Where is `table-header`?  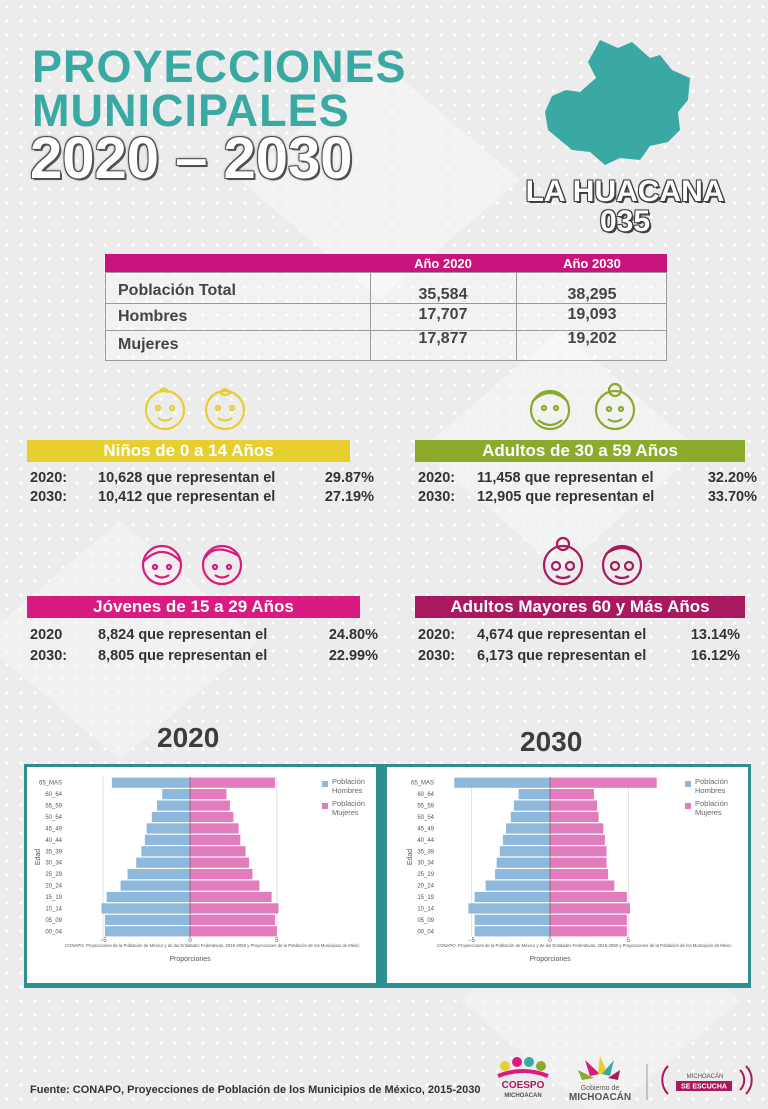
table-header is located at coordinates (386, 263).